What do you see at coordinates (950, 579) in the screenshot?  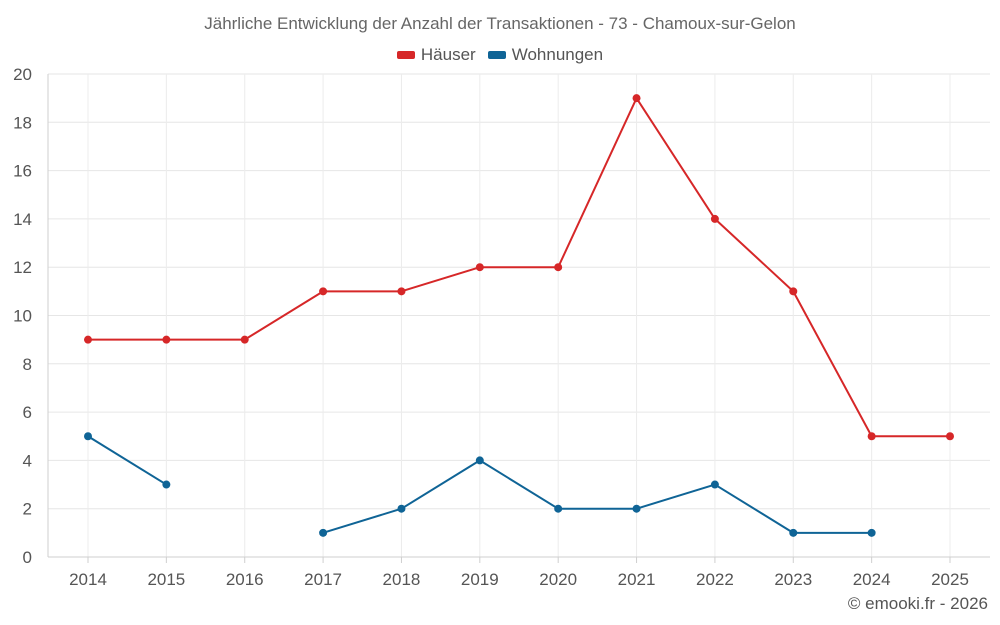 I see `x-tick-label: 2025` at bounding box center [950, 579].